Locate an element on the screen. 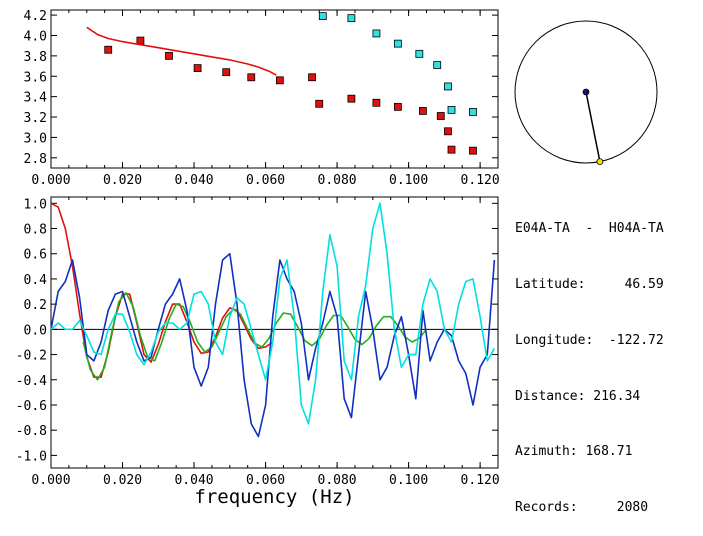  distance-readout: Distance: 216.34 is located at coordinates (578, 396).